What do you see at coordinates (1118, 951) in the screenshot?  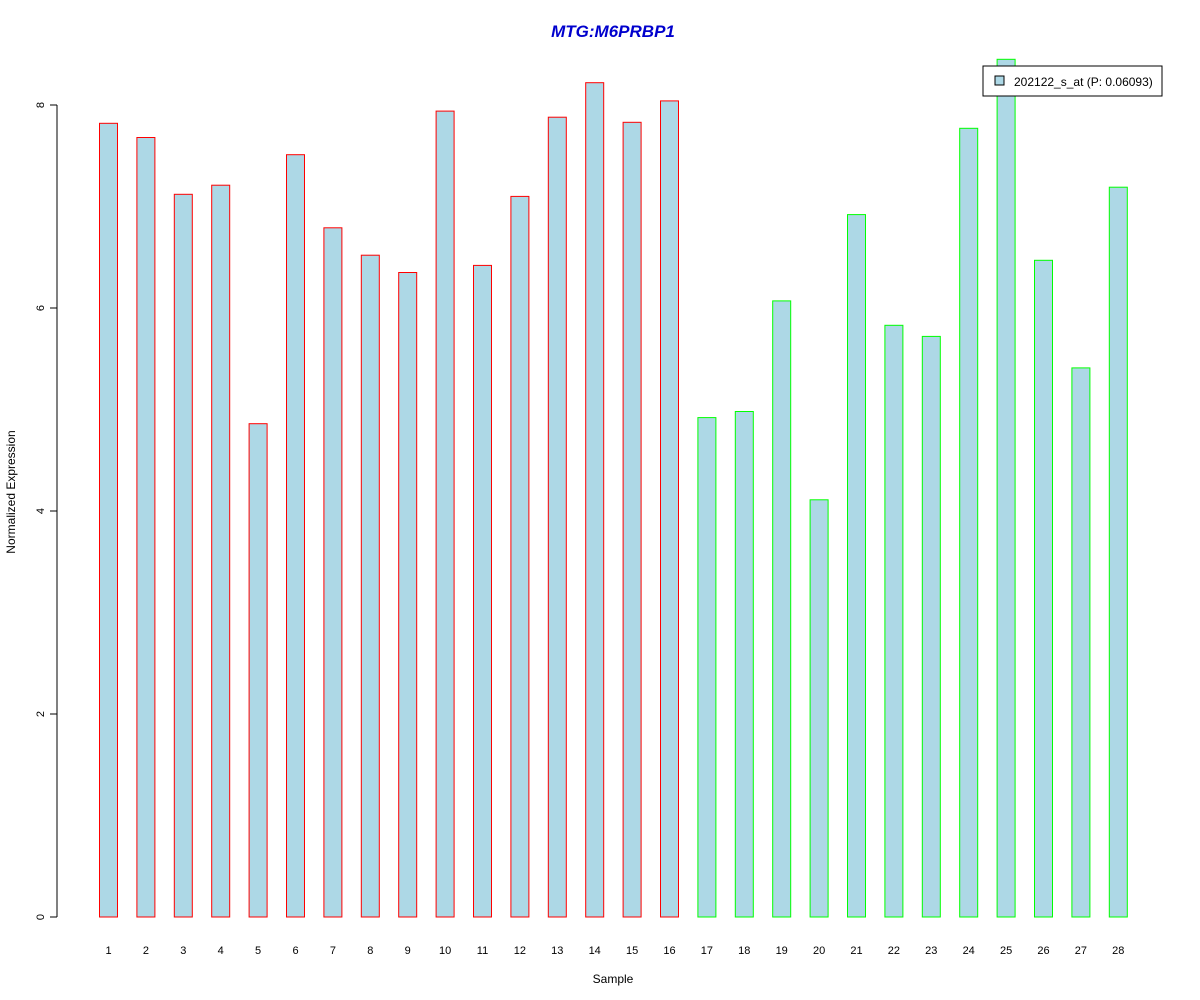 I see `x-tick-label: 28` at bounding box center [1118, 951].